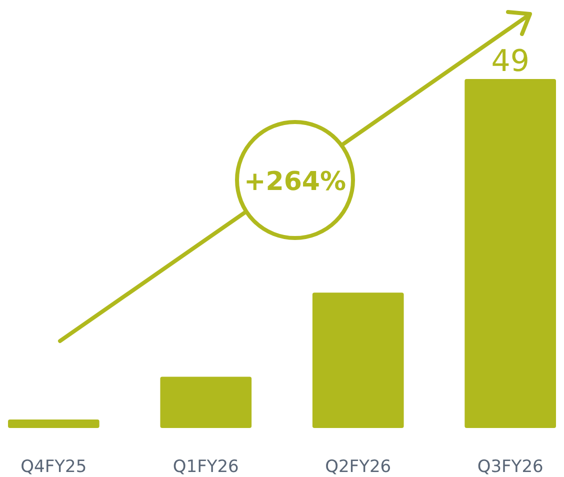 The image size is (564, 477). Describe the element at coordinates (205, 467) in the screenshot. I see `x-tick-label: Q1FY26` at that location.